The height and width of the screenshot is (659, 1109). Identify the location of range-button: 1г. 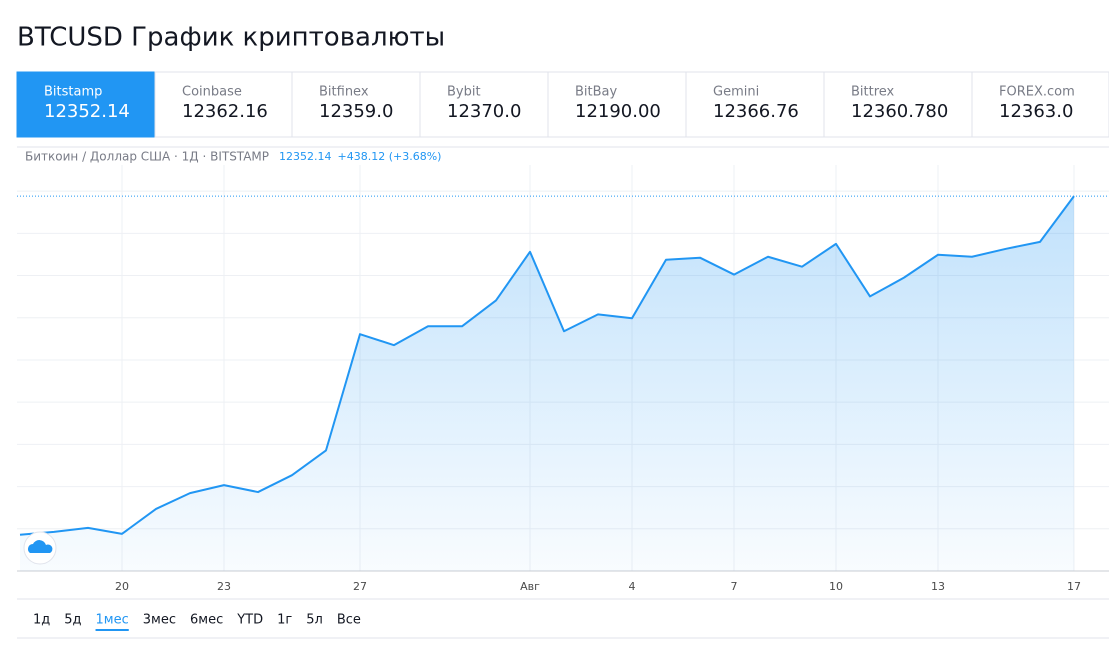
(284, 620).